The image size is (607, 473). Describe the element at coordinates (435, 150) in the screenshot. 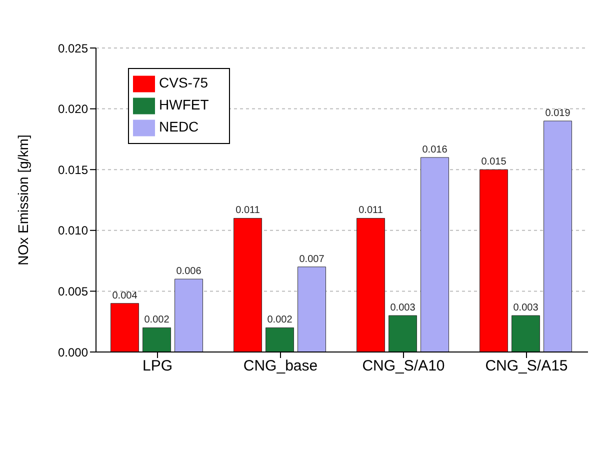

I see `data-label: 0.016` at that location.